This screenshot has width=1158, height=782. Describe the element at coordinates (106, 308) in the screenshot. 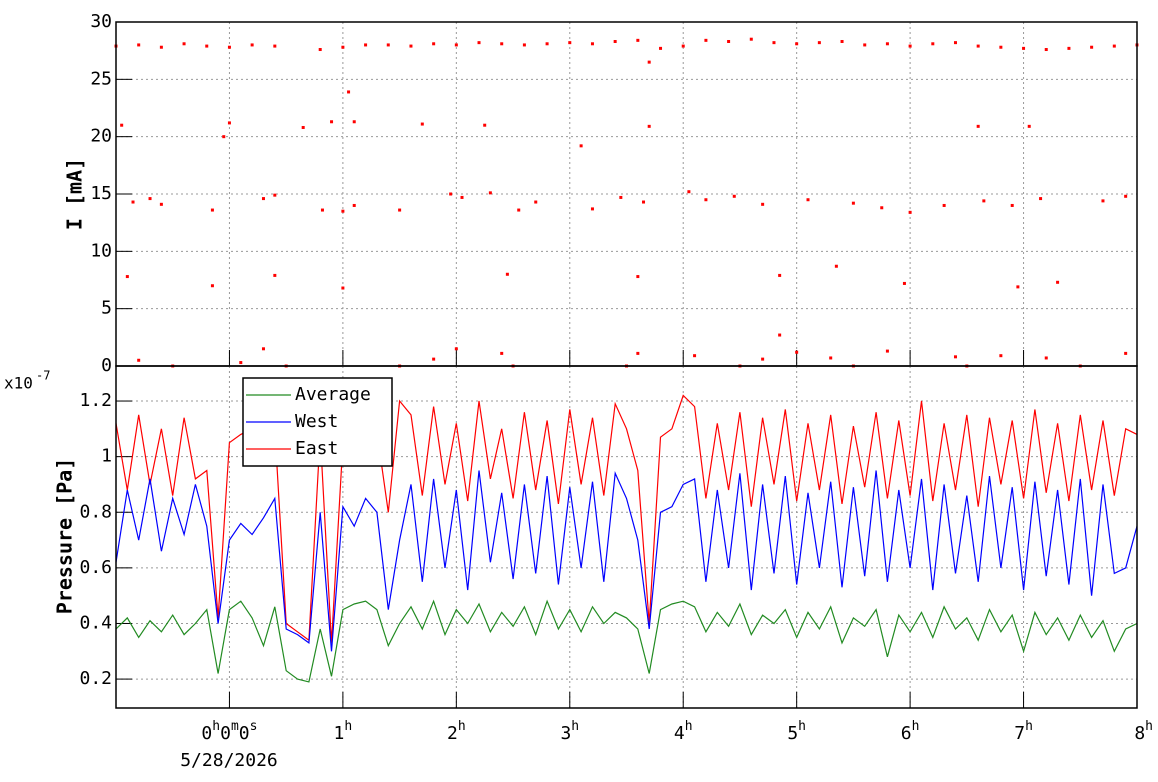

I see `y-tick-label: 5` at that location.